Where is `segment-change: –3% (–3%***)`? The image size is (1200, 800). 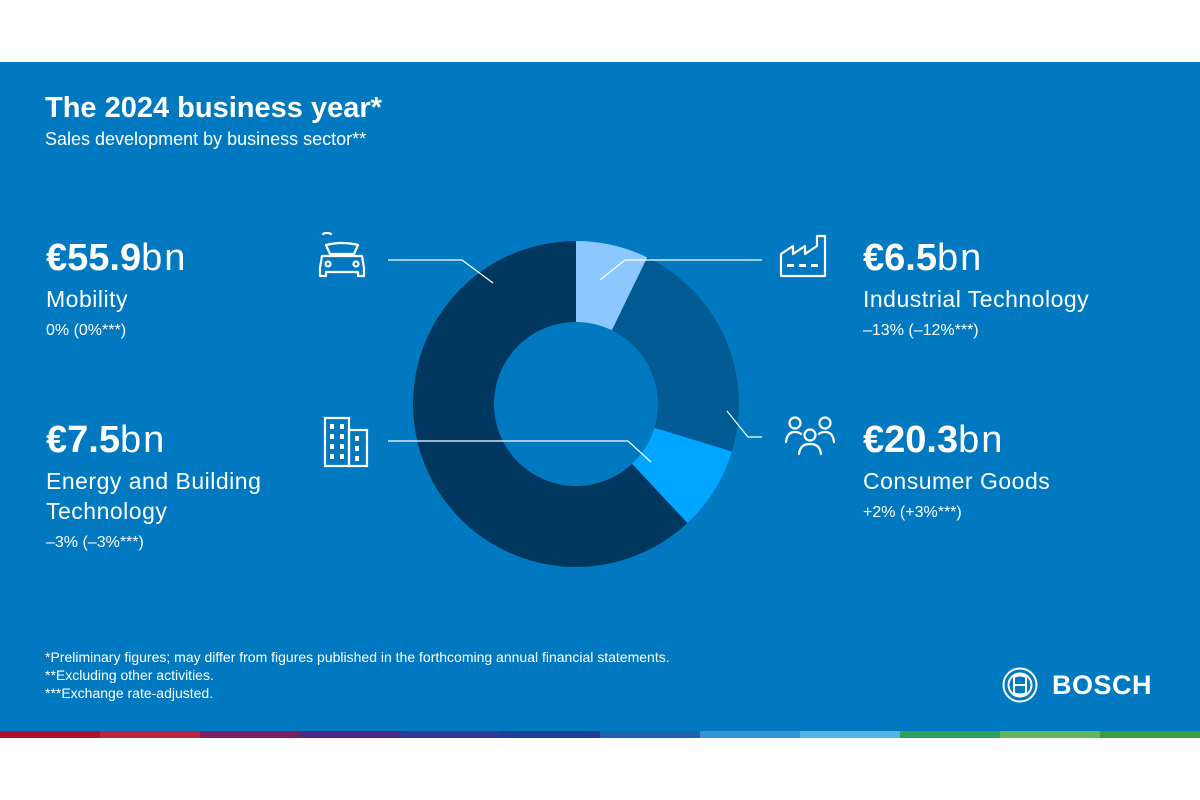
segment-change: –3% (–3%***) is located at coordinates (95, 542).